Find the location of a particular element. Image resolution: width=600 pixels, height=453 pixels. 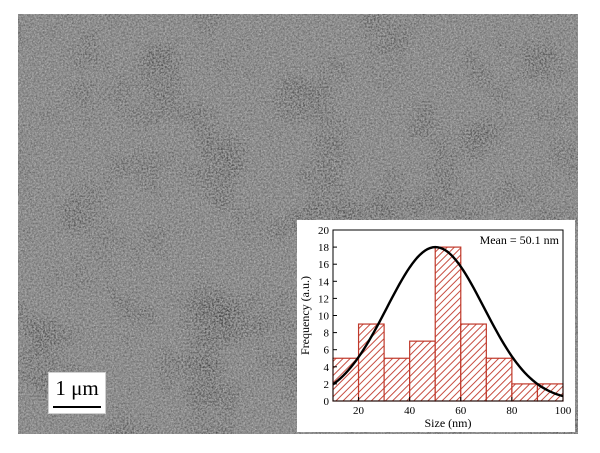

scale-bar: 1 μm is located at coordinates (77, 393).